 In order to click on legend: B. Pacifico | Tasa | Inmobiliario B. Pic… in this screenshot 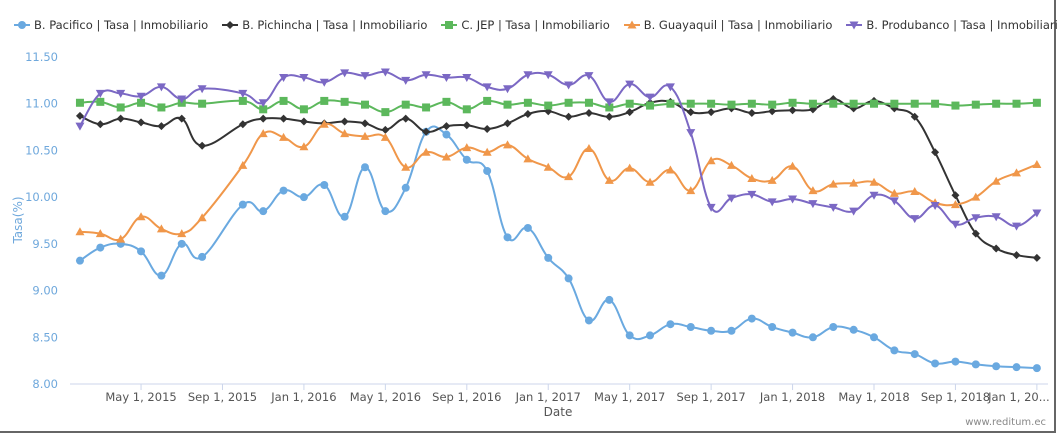, I will do `click(536, 25)`.